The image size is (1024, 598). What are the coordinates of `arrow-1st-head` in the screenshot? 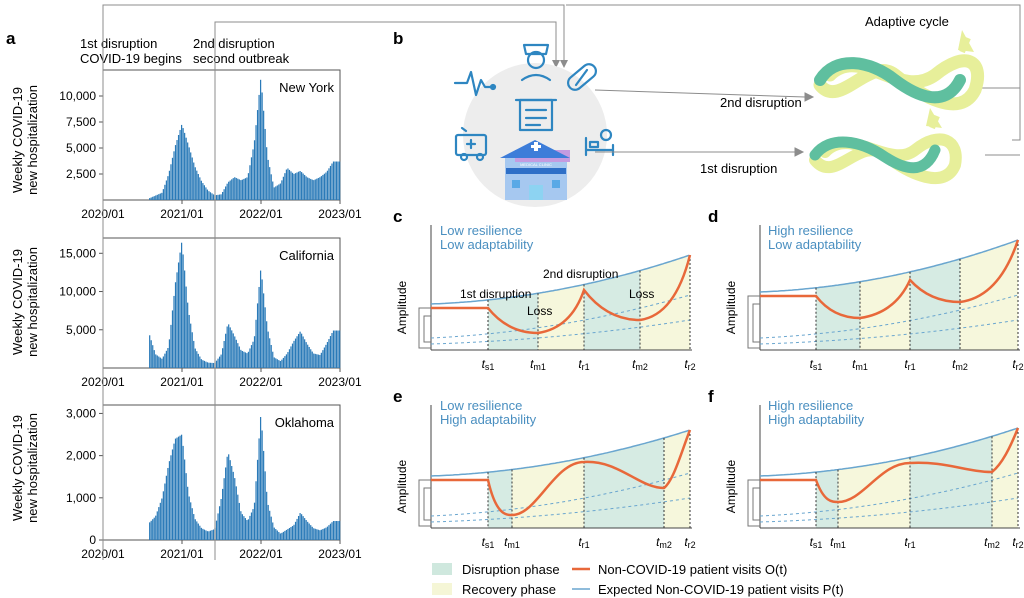 It's located at (799, 152).